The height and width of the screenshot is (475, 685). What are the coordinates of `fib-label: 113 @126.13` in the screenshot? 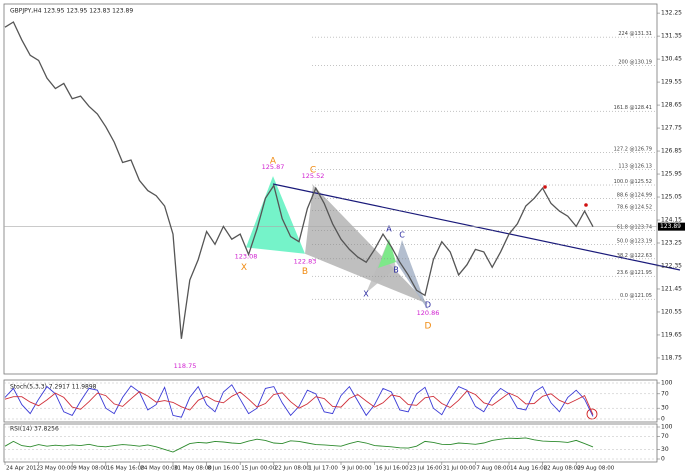 It's located at (635, 166).